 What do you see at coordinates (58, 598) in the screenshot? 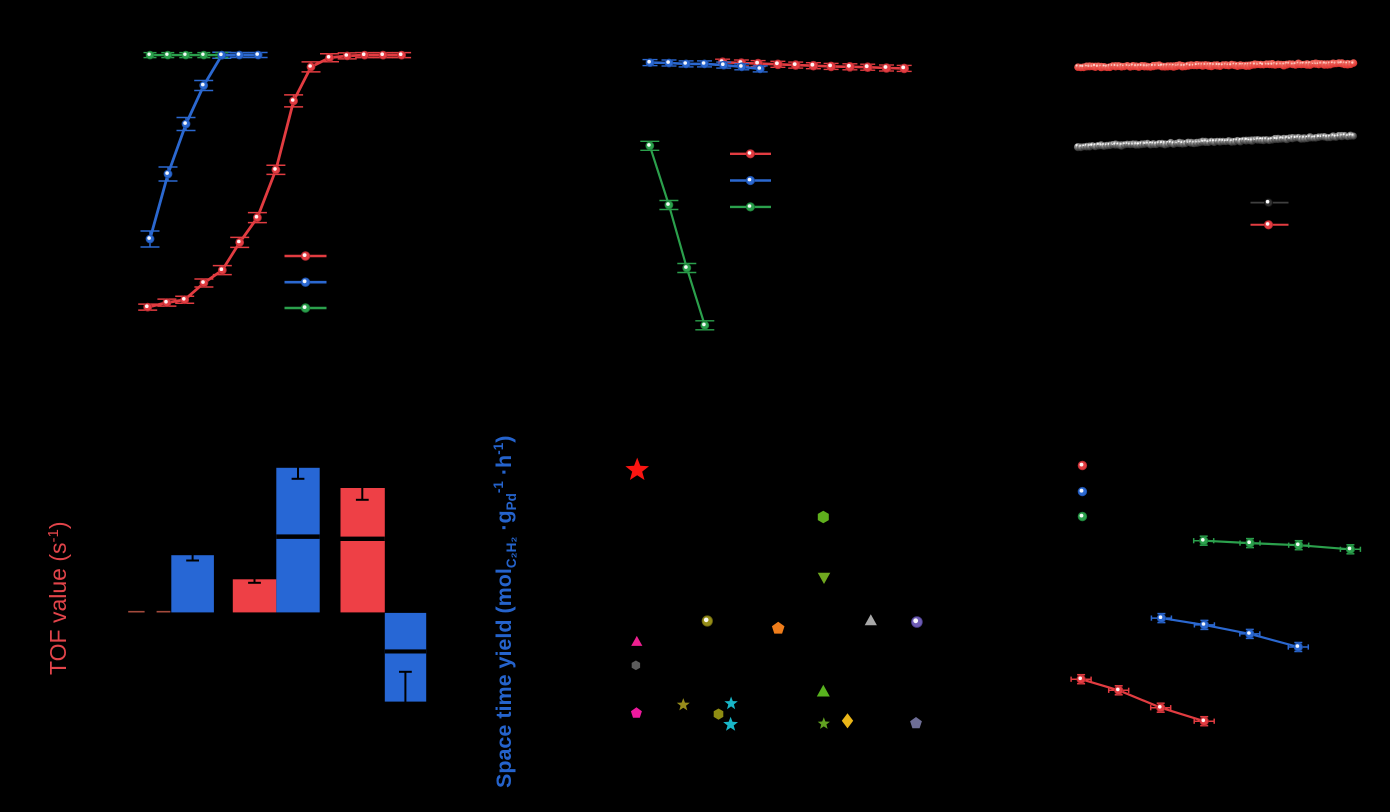
I see `svg-text: TOF value (s-1)` at bounding box center [58, 598].